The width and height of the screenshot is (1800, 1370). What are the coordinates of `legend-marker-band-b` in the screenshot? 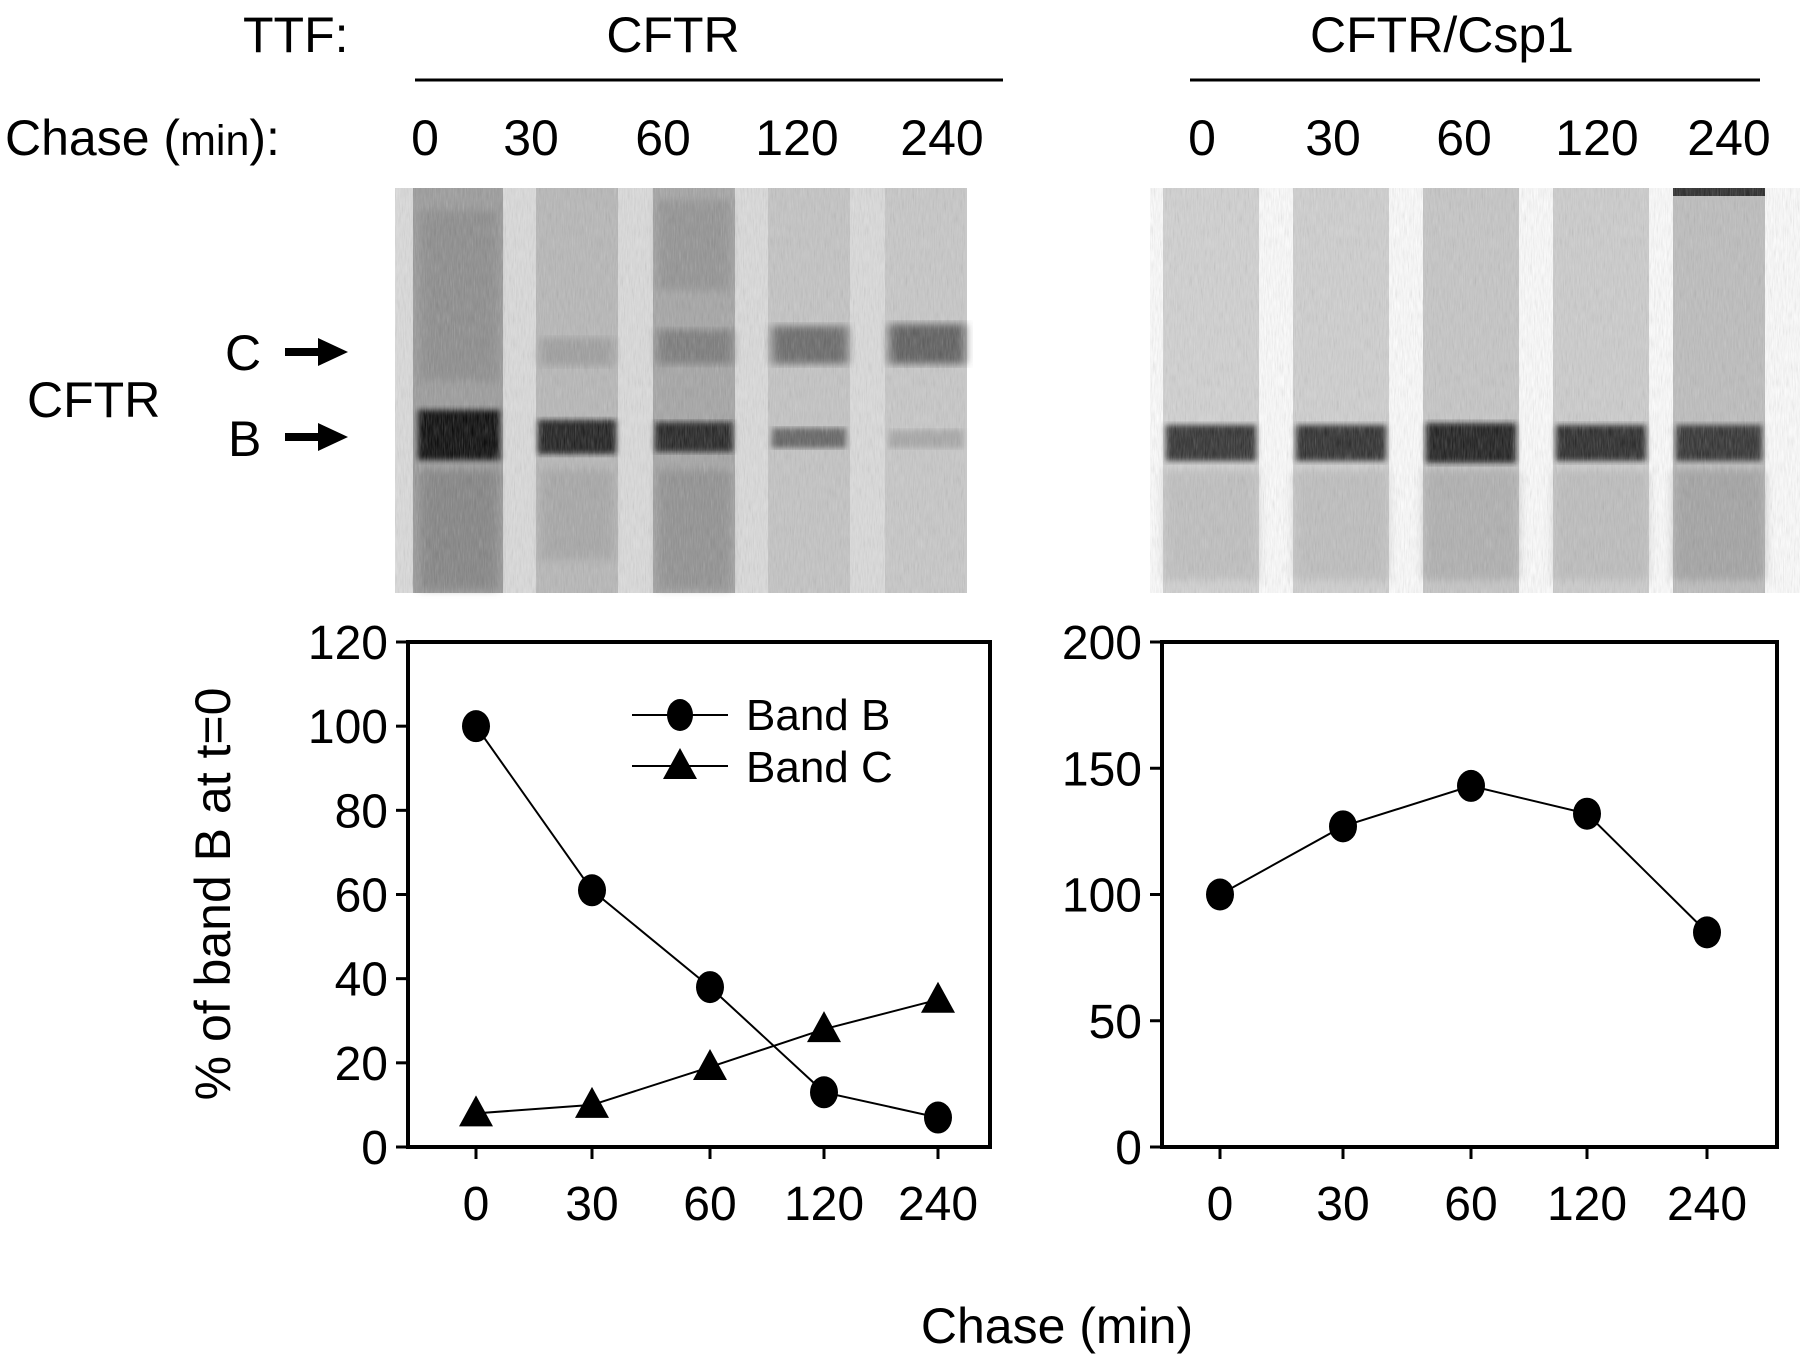 It's located at (680, 715).